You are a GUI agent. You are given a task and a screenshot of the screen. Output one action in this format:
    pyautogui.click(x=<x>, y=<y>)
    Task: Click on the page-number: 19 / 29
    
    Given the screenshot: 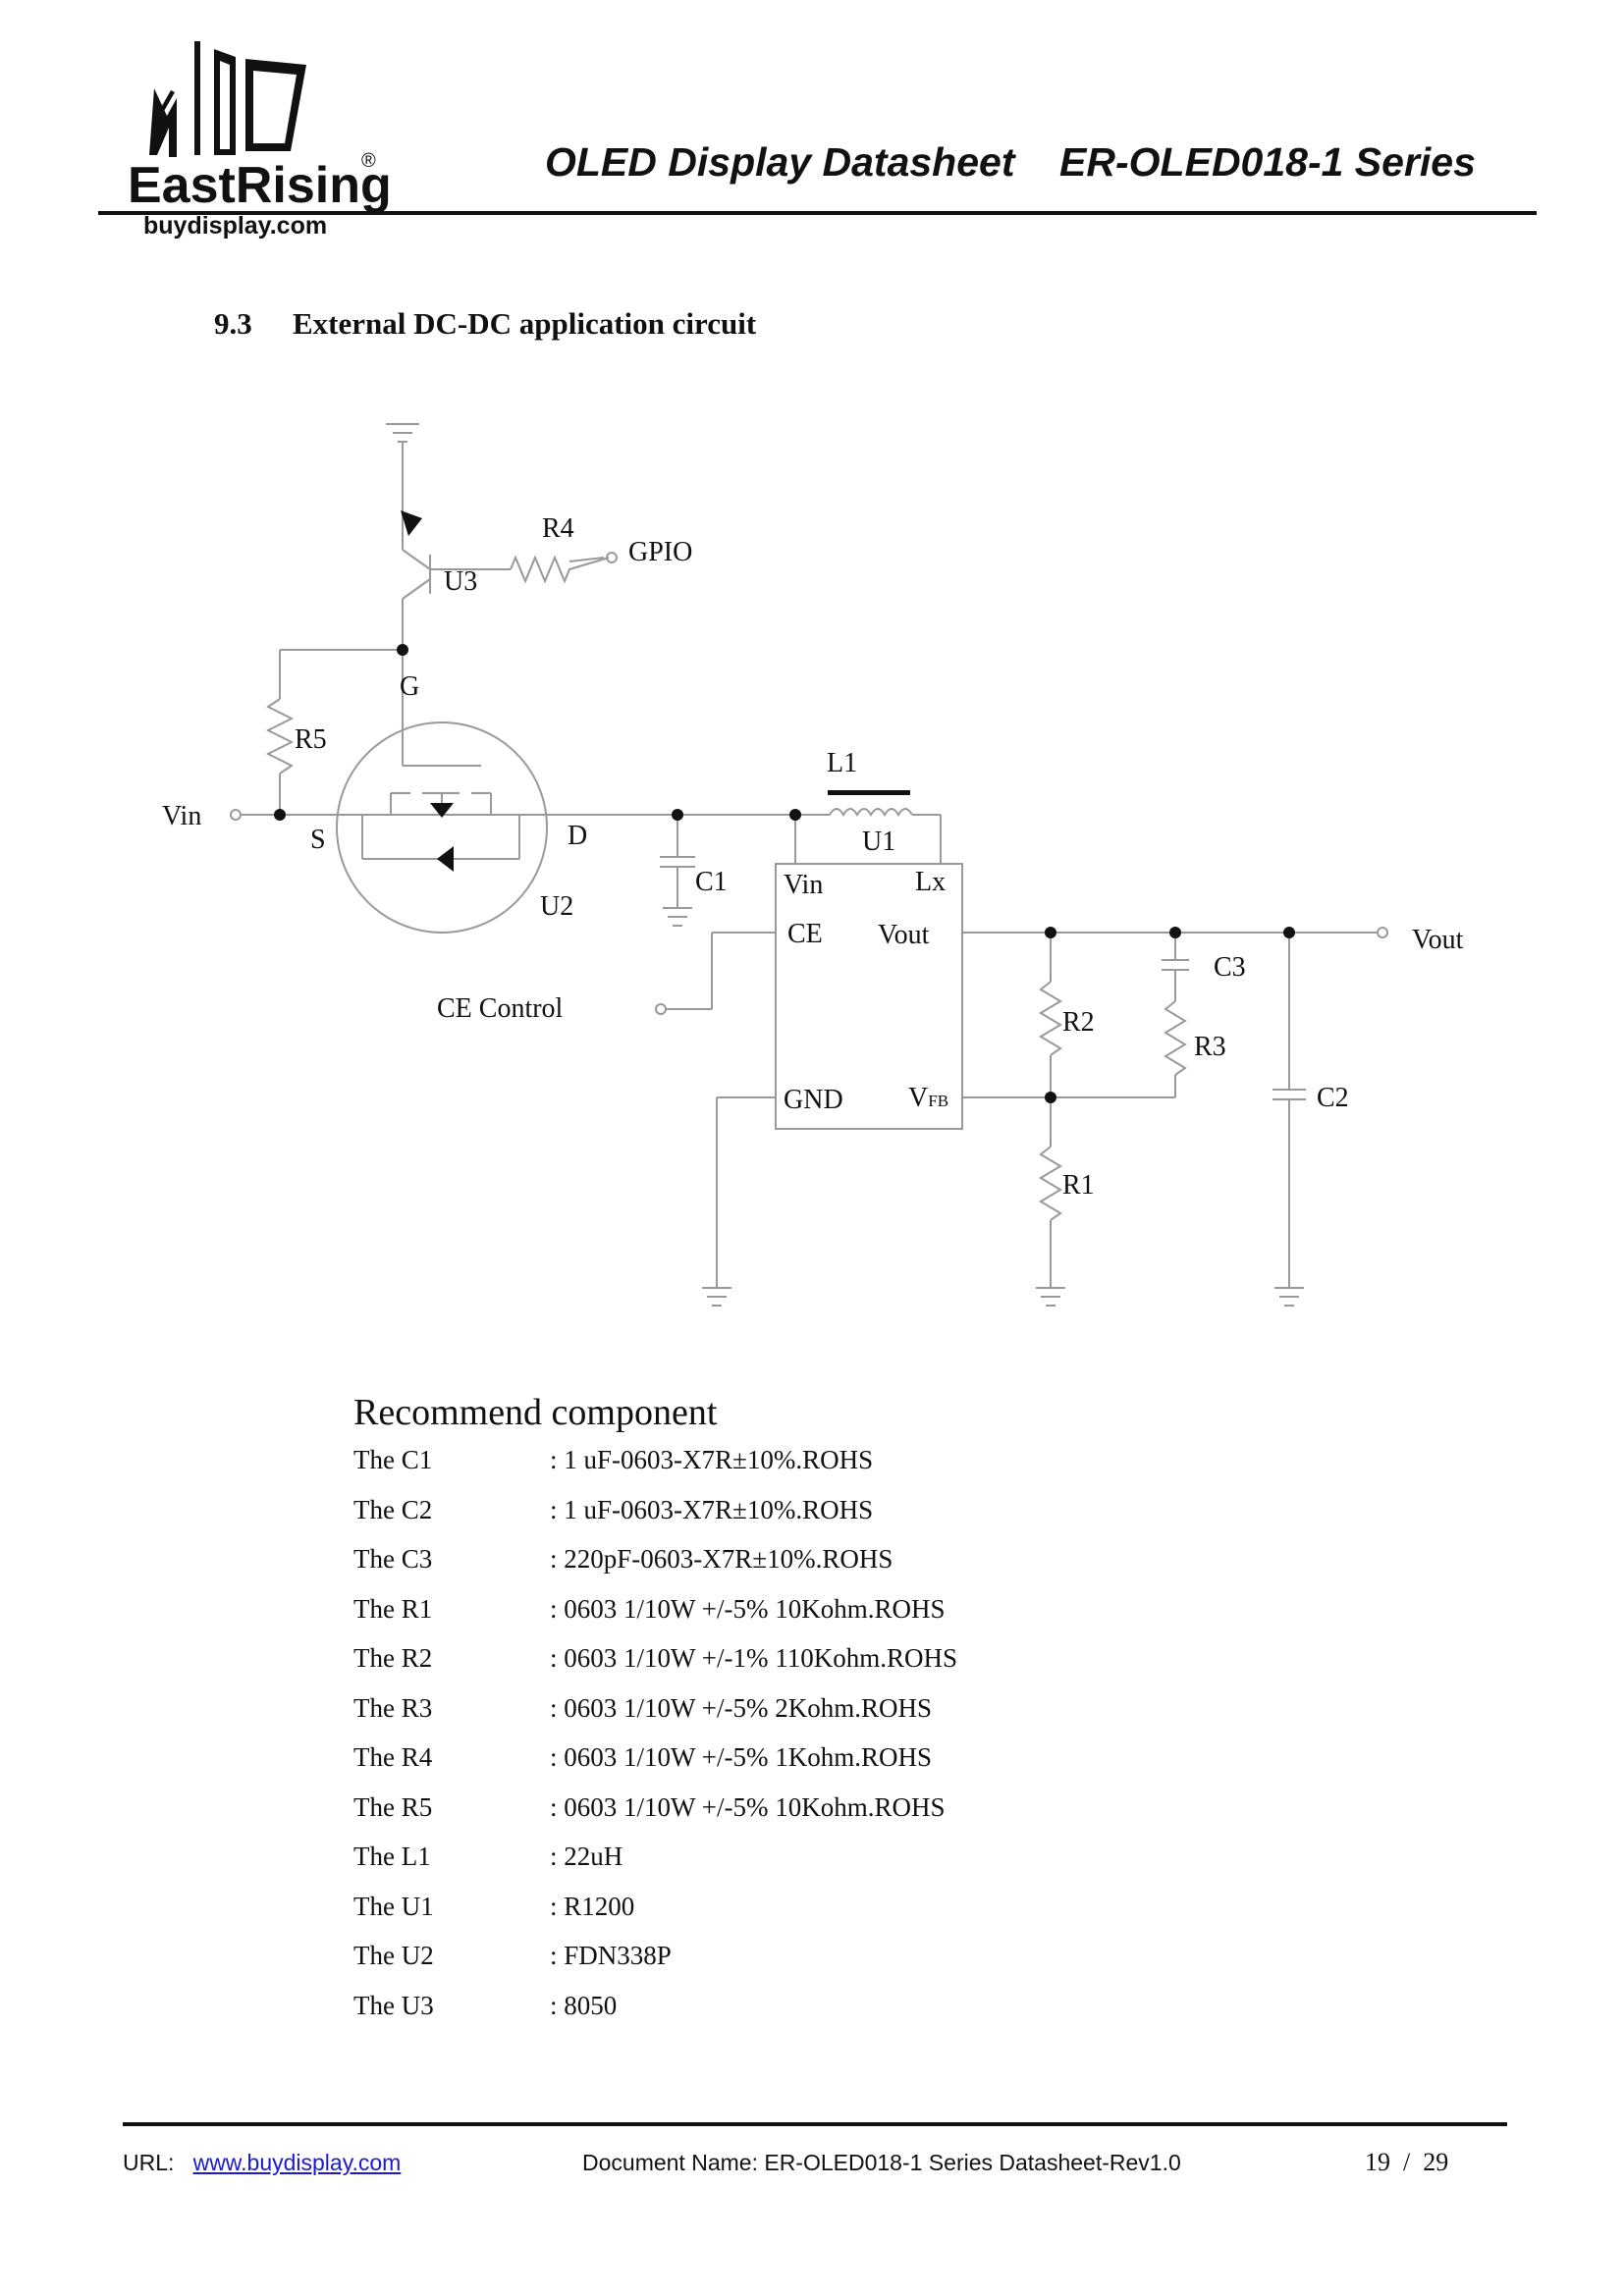 What is the action you would take?
    pyautogui.click(x=1407, y=2162)
    